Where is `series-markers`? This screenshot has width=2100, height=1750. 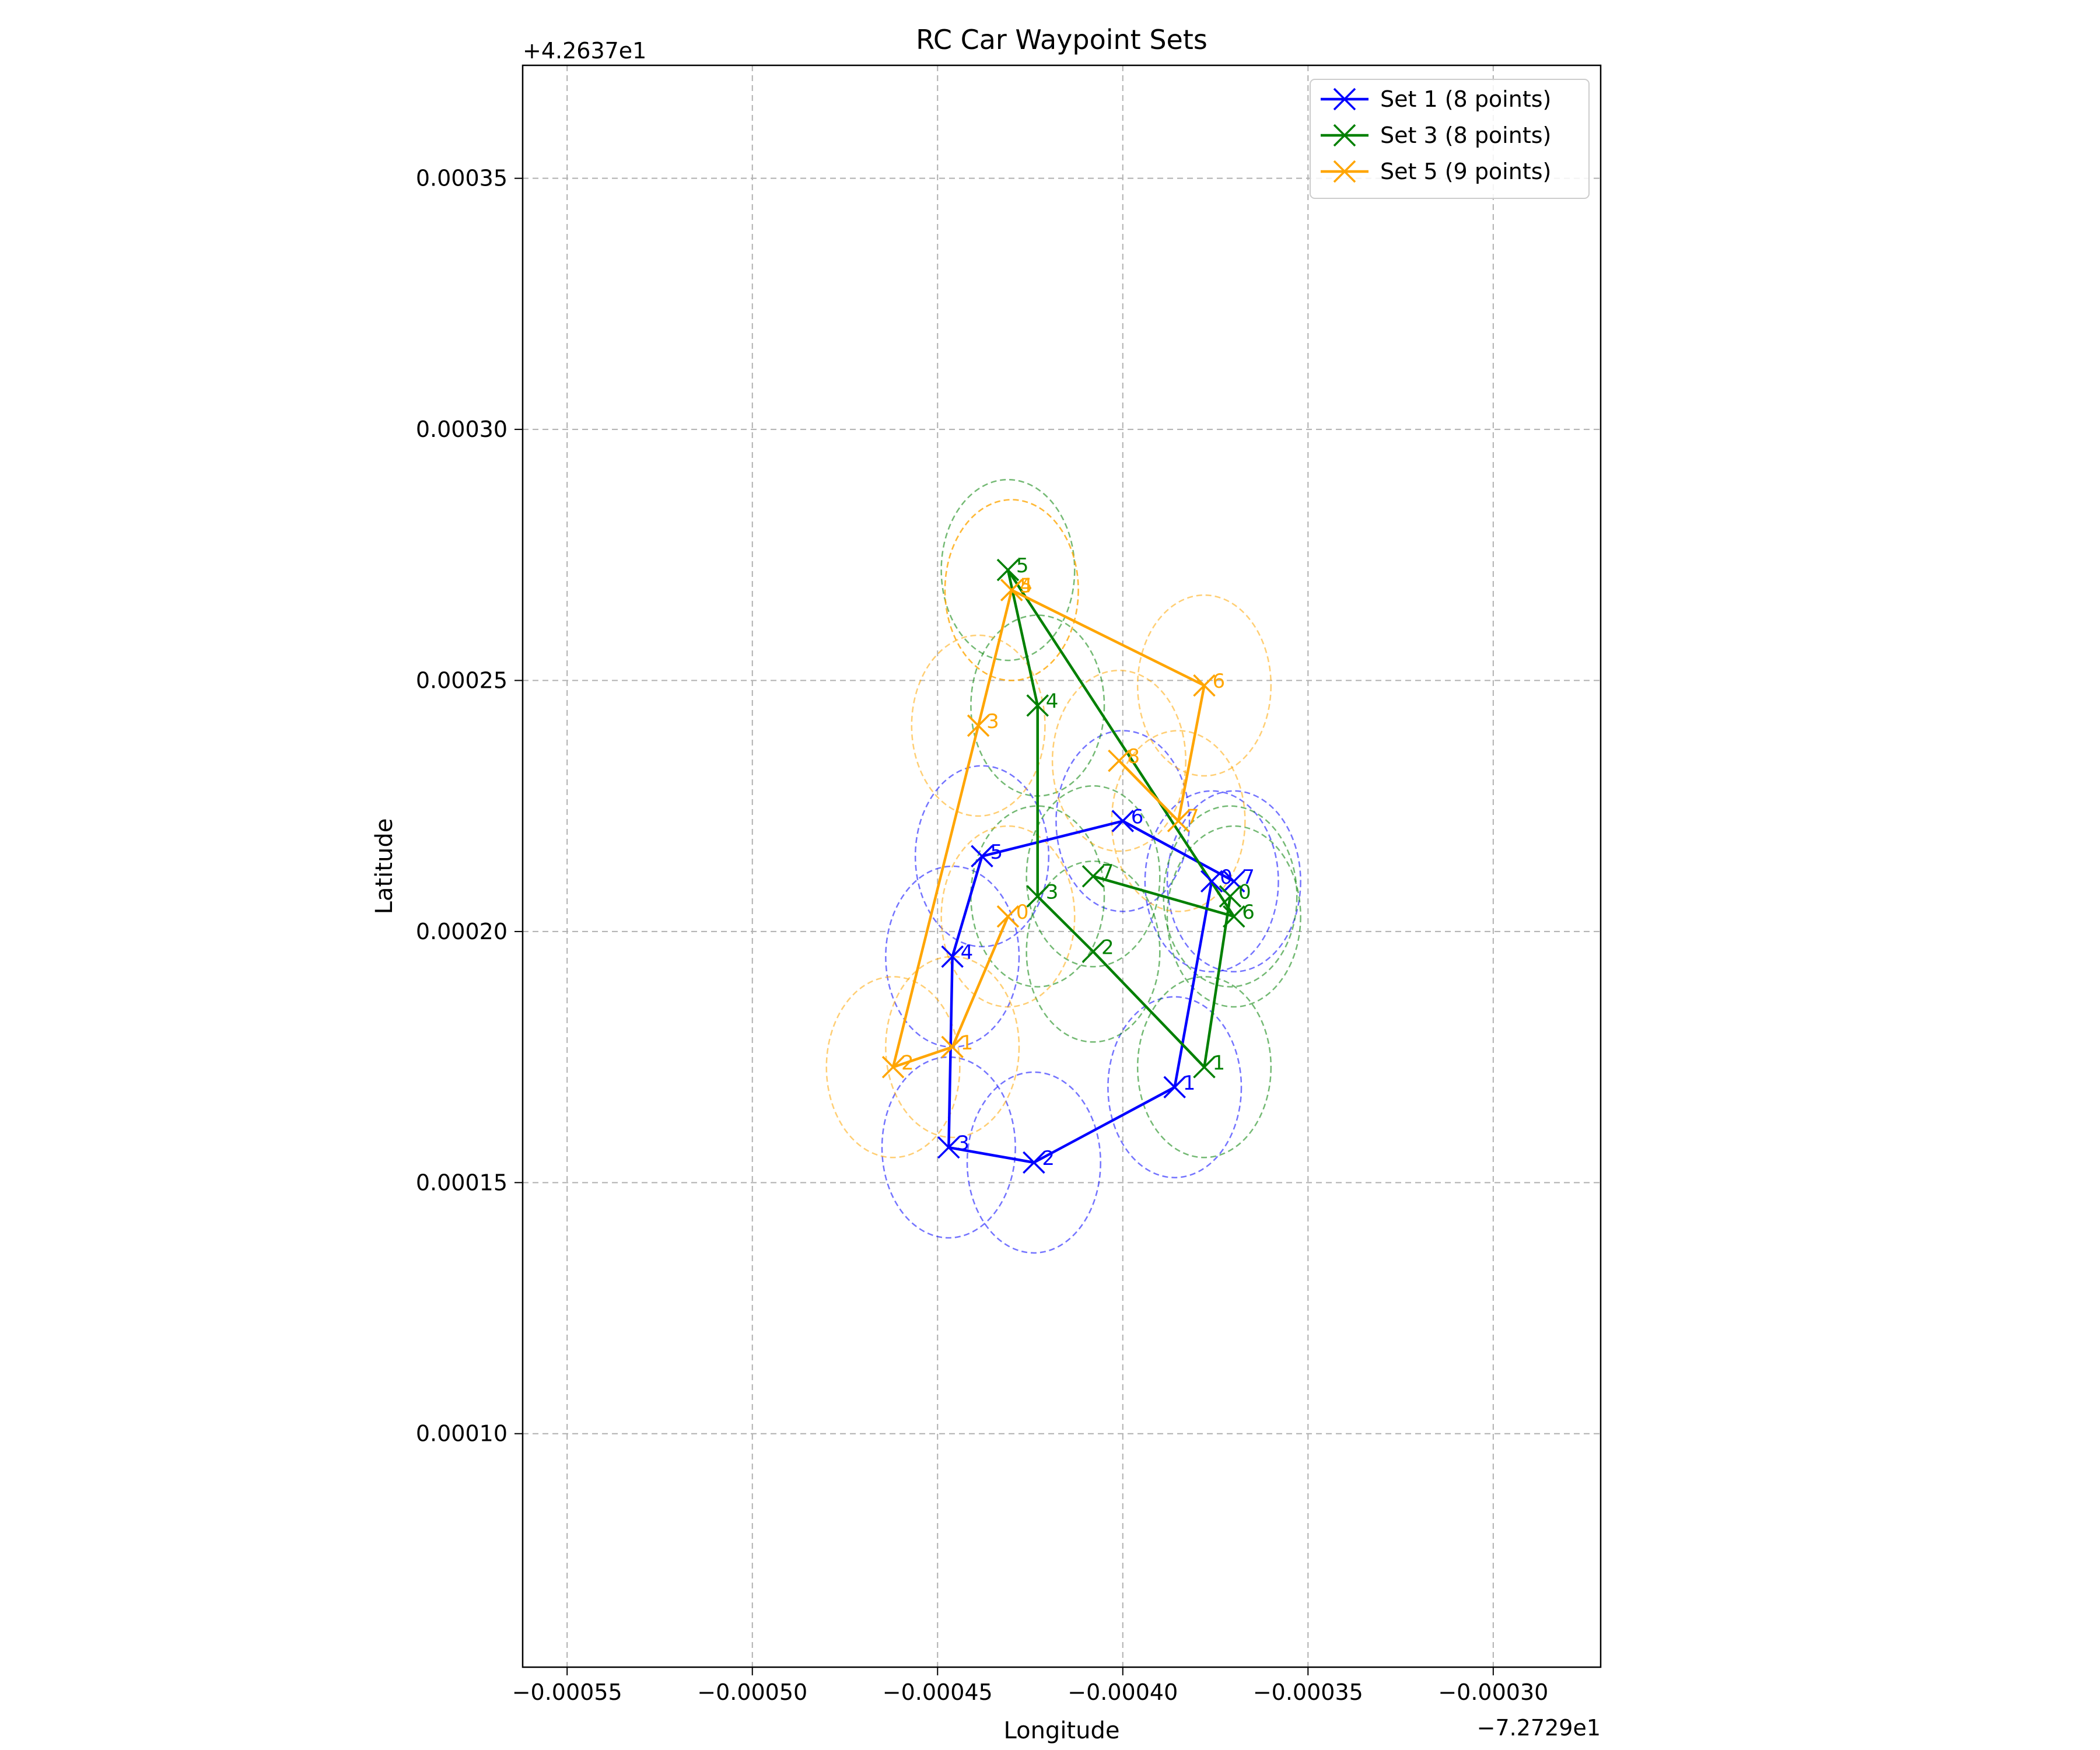 series-markers is located at coordinates (1063, 866).